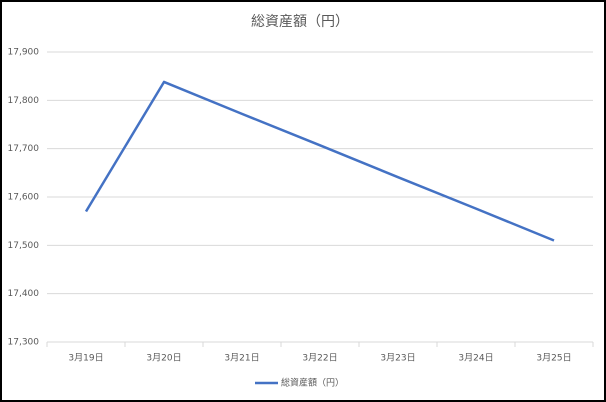 This screenshot has height=402, width=606. I want to click on x-tick-label: 3月25日, so click(553, 358).